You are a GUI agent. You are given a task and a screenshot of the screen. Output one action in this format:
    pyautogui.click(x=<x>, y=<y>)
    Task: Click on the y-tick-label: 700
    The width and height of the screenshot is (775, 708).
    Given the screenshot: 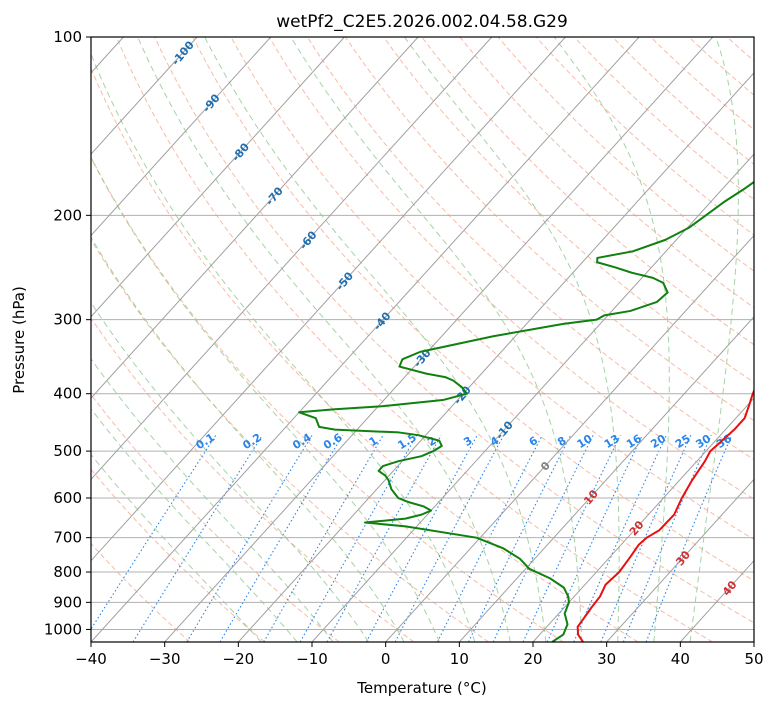 What is the action you would take?
    pyautogui.click(x=67, y=538)
    